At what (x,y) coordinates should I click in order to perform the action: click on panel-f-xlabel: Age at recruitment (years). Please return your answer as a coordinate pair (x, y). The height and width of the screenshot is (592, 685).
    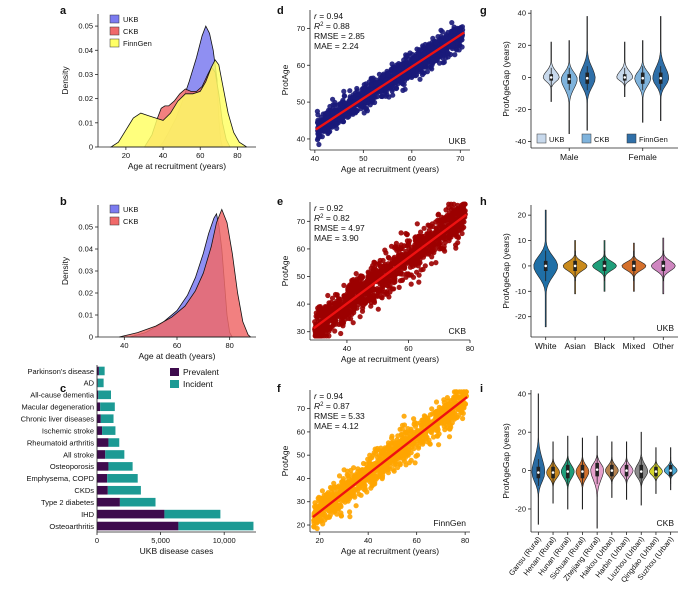
    Looking at the image, I should click on (390, 551).